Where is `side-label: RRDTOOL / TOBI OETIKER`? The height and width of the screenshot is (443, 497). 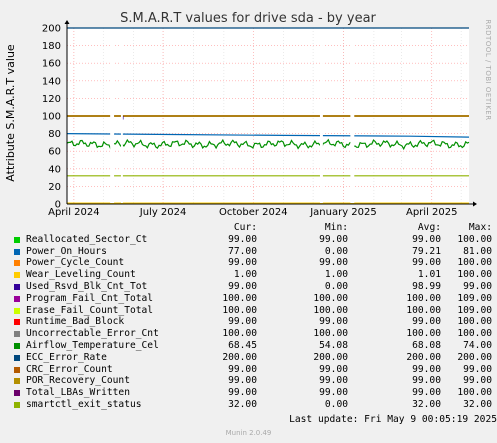 side-label: RRDTOOL / TOBI OETIKER is located at coordinates (488, 69).